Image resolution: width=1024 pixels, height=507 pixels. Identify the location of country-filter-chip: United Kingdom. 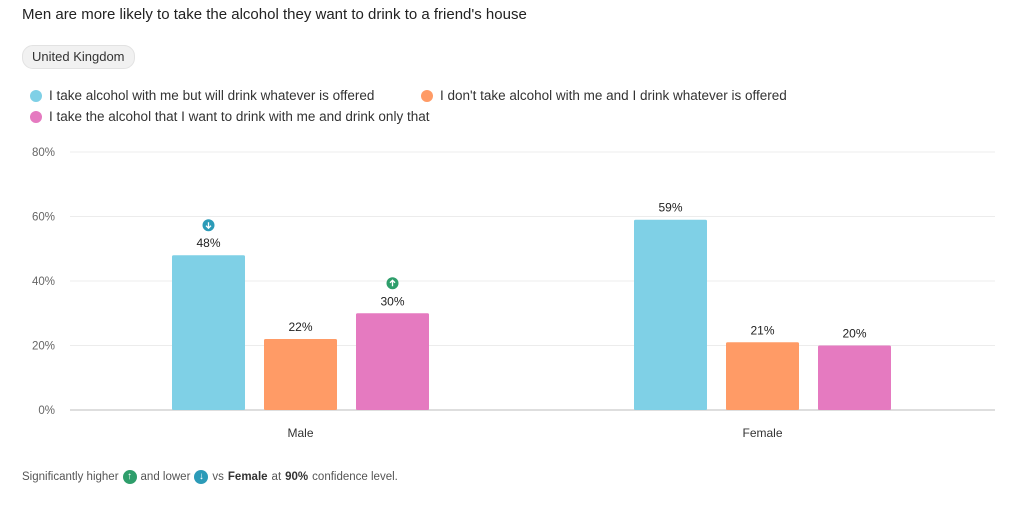
(78, 57).